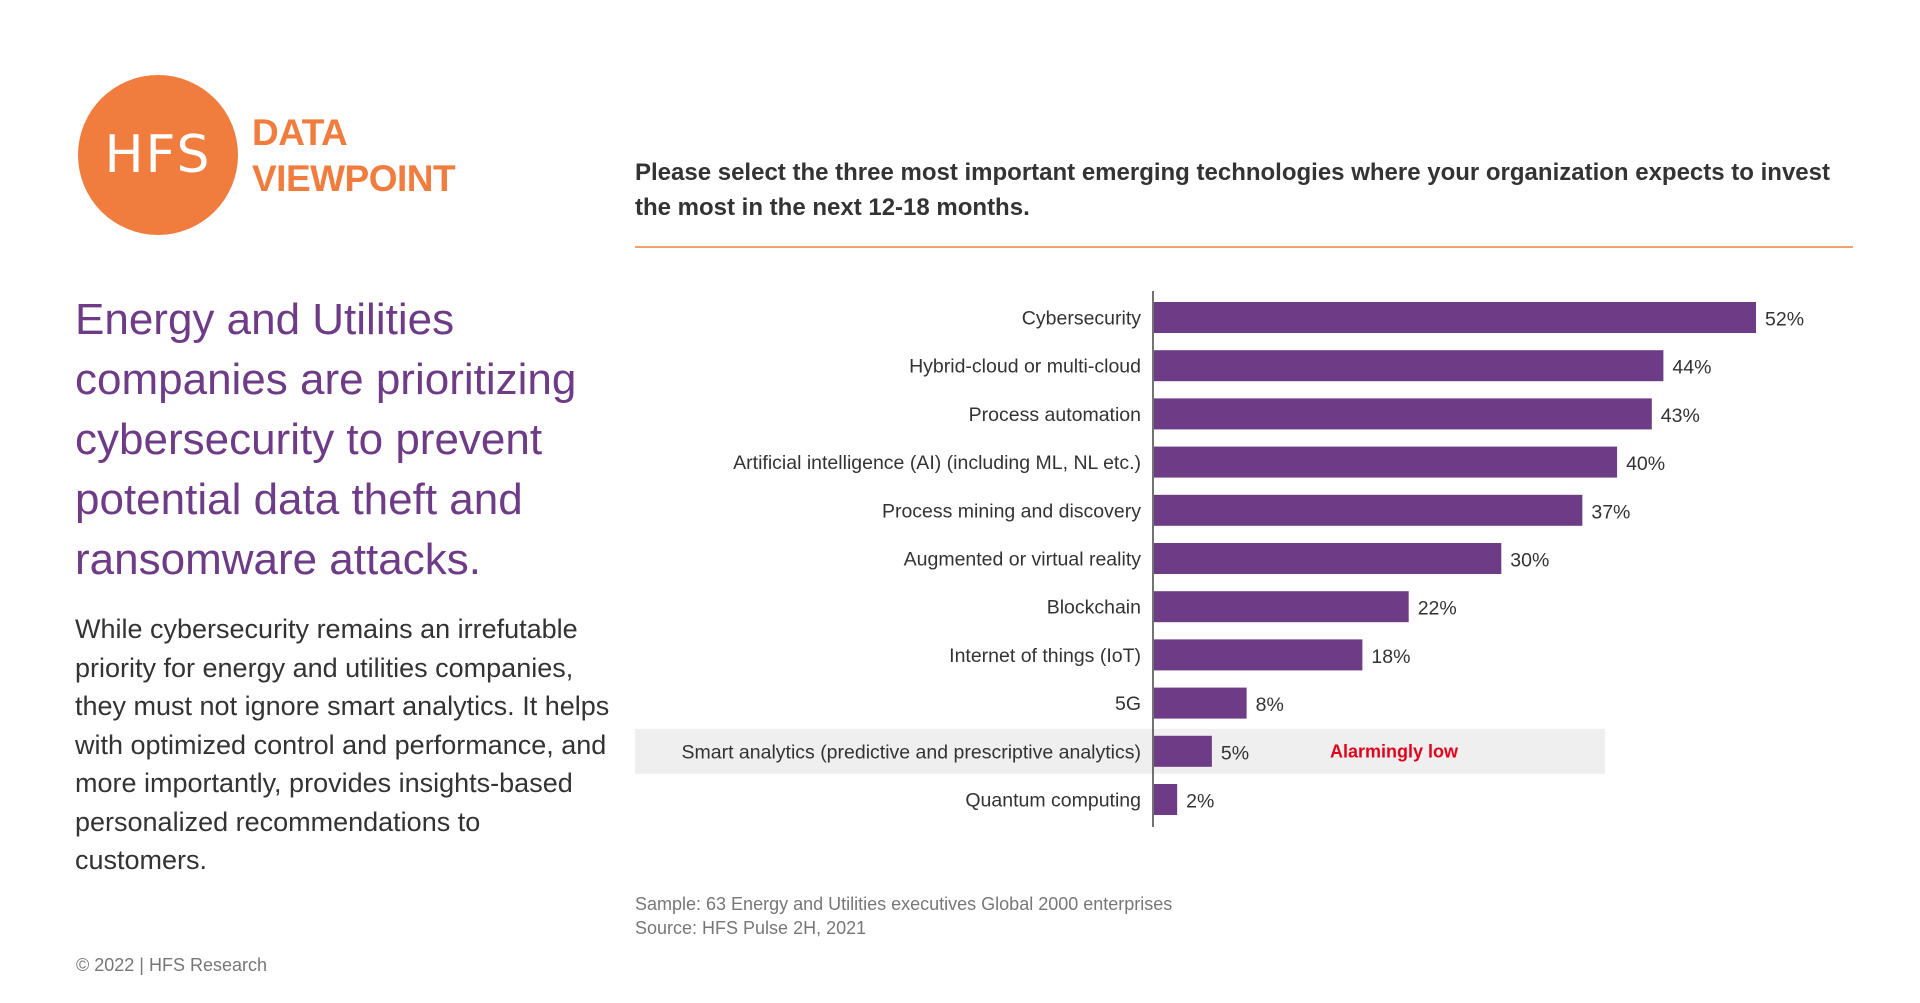 Image resolution: width=1920 pixels, height=1003 pixels. What do you see at coordinates (1011, 511) in the screenshot?
I see `category-label: Process mining and discovery` at bounding box center [1011, 511].